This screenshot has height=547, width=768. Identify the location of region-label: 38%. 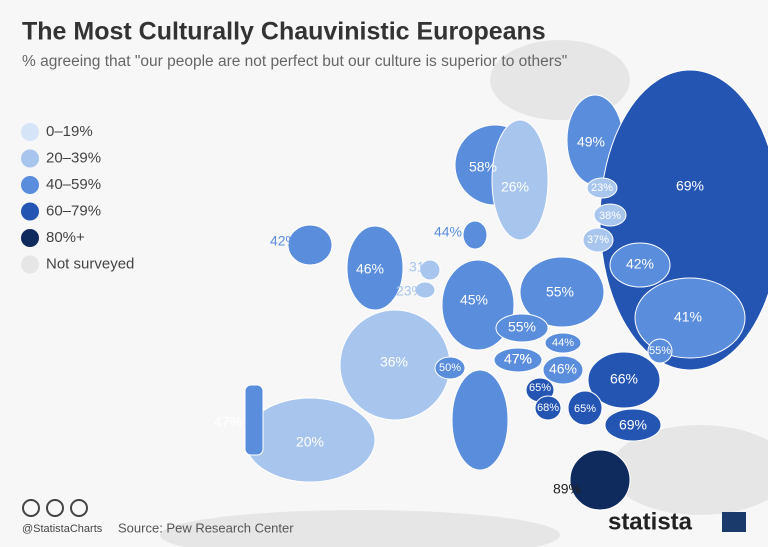
(610, 216).